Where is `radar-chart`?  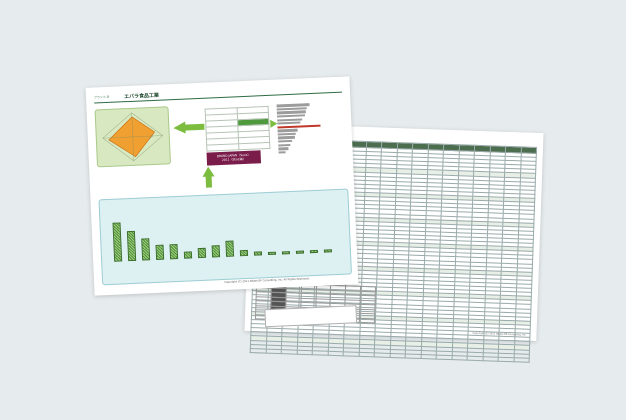 radar-chart is located at coordinates (133, 137).